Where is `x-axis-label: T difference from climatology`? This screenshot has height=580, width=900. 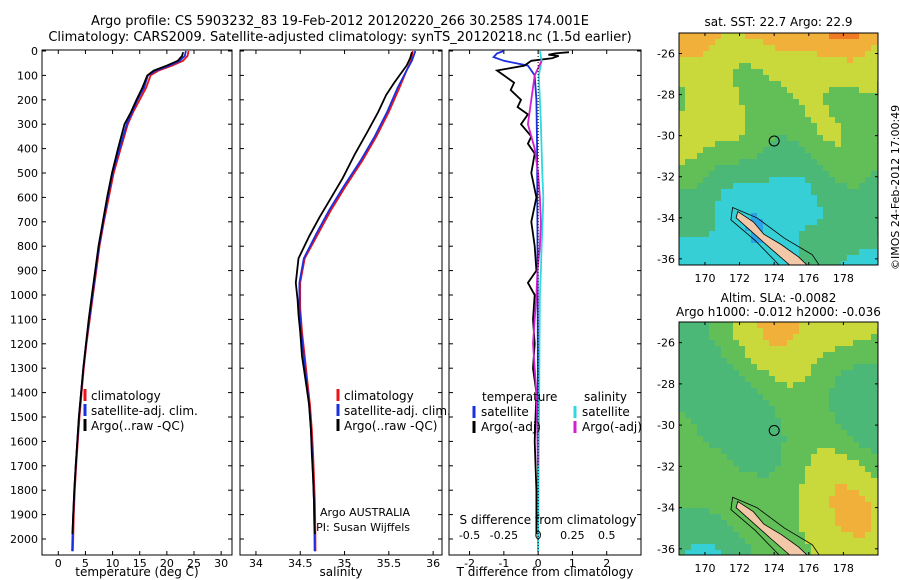
x-axis-label: T difference from climatology is located at coordinates (545, 572).